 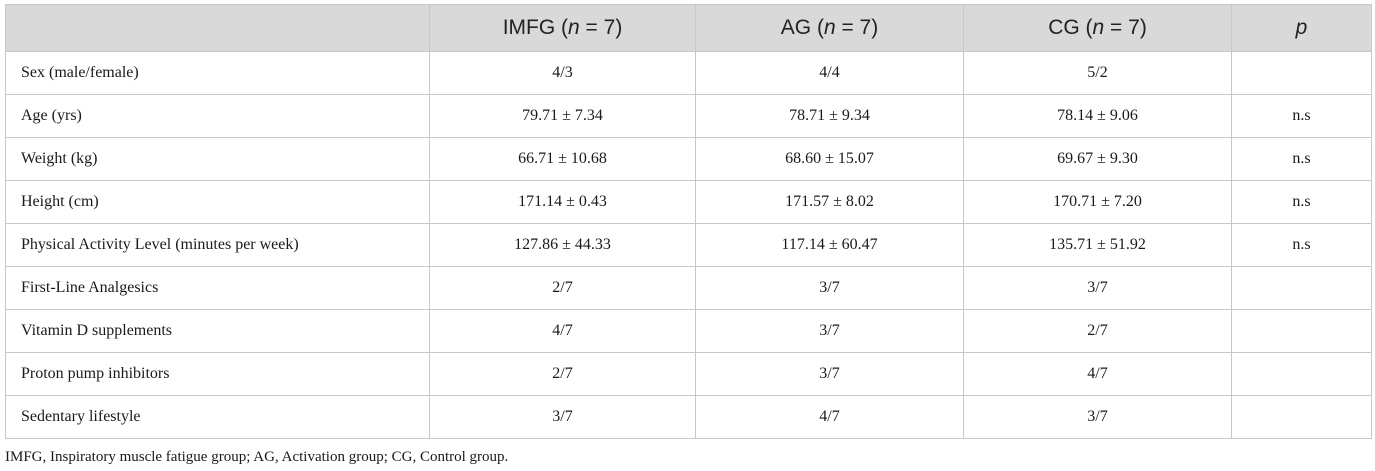 I want to click on header-cg-prefix: CG (, so click(x=1070, y=27).